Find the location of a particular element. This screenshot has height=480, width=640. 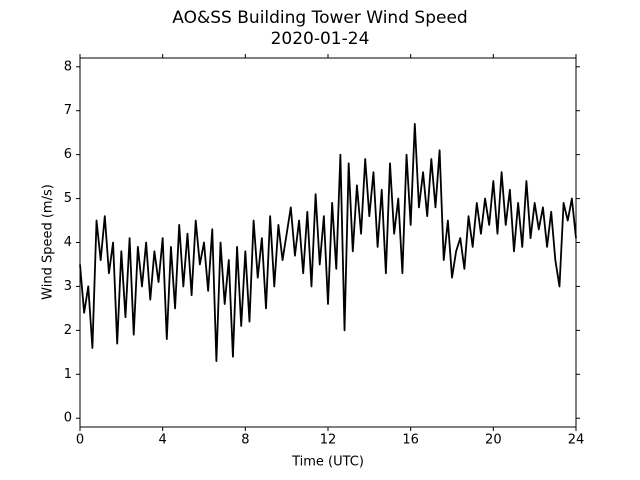

y-tick-label: 8 is located at coordinates (68, 66).